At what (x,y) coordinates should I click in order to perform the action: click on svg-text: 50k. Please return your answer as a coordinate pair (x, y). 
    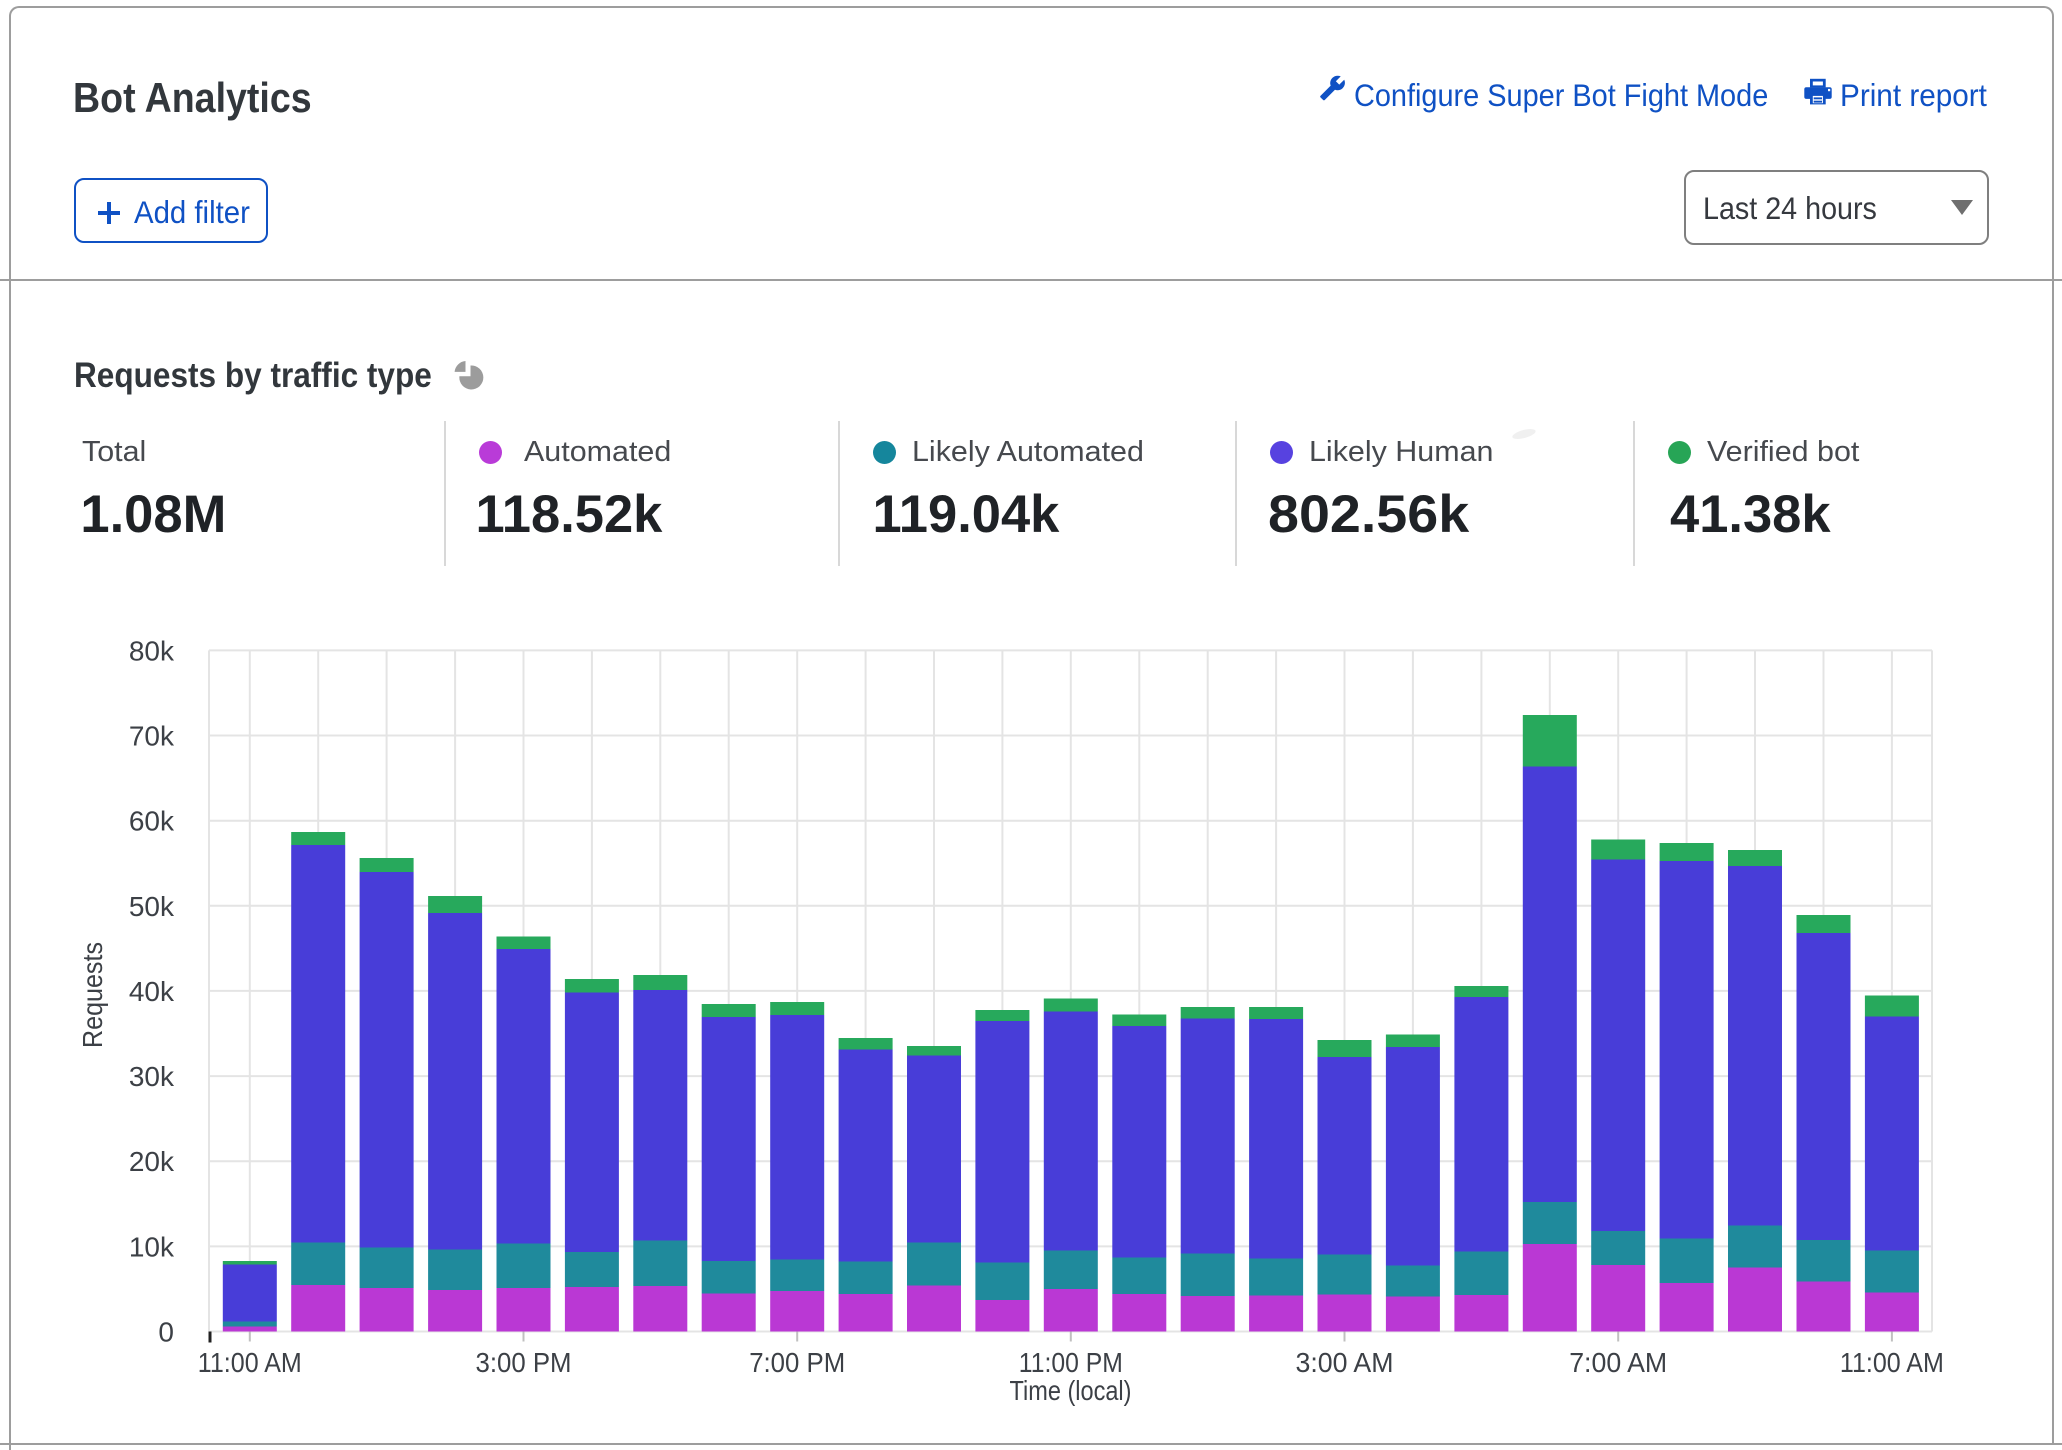
    Looking at the image, I should click on (152, 906).